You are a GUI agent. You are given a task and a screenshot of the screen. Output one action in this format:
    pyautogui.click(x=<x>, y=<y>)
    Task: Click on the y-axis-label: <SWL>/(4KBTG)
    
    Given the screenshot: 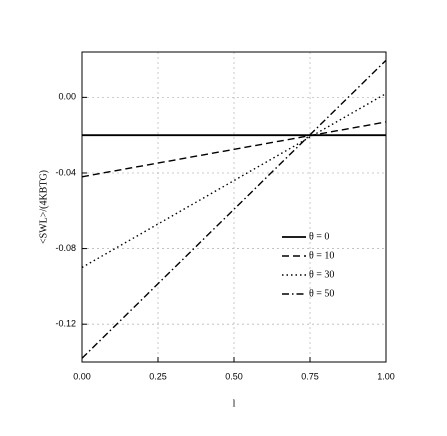 What is the action you would take?
    pyautogui.click(x=43, y=207)
    